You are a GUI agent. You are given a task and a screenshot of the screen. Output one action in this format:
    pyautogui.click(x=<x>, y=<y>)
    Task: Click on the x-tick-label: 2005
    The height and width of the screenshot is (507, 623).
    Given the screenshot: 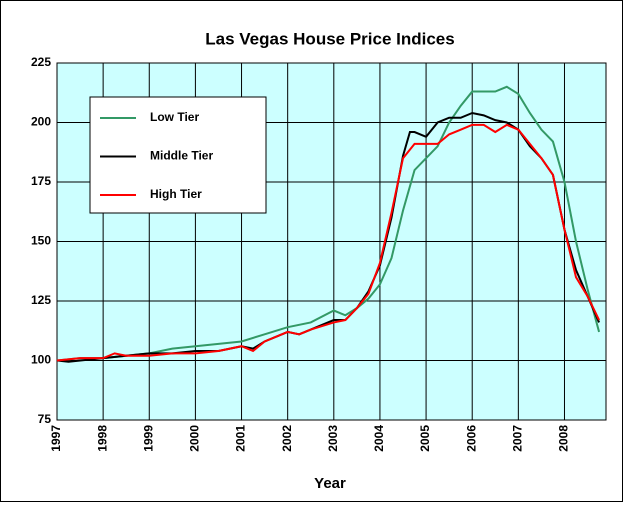 What is the action you would take?
    pyautogui.click(x=425, y=438)
    